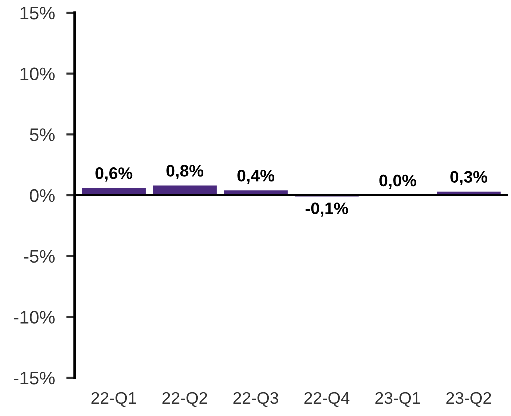  Describe the element at coordinates (34, 317) in the screenshot. I see `y-tick-label: -10%` at that location.